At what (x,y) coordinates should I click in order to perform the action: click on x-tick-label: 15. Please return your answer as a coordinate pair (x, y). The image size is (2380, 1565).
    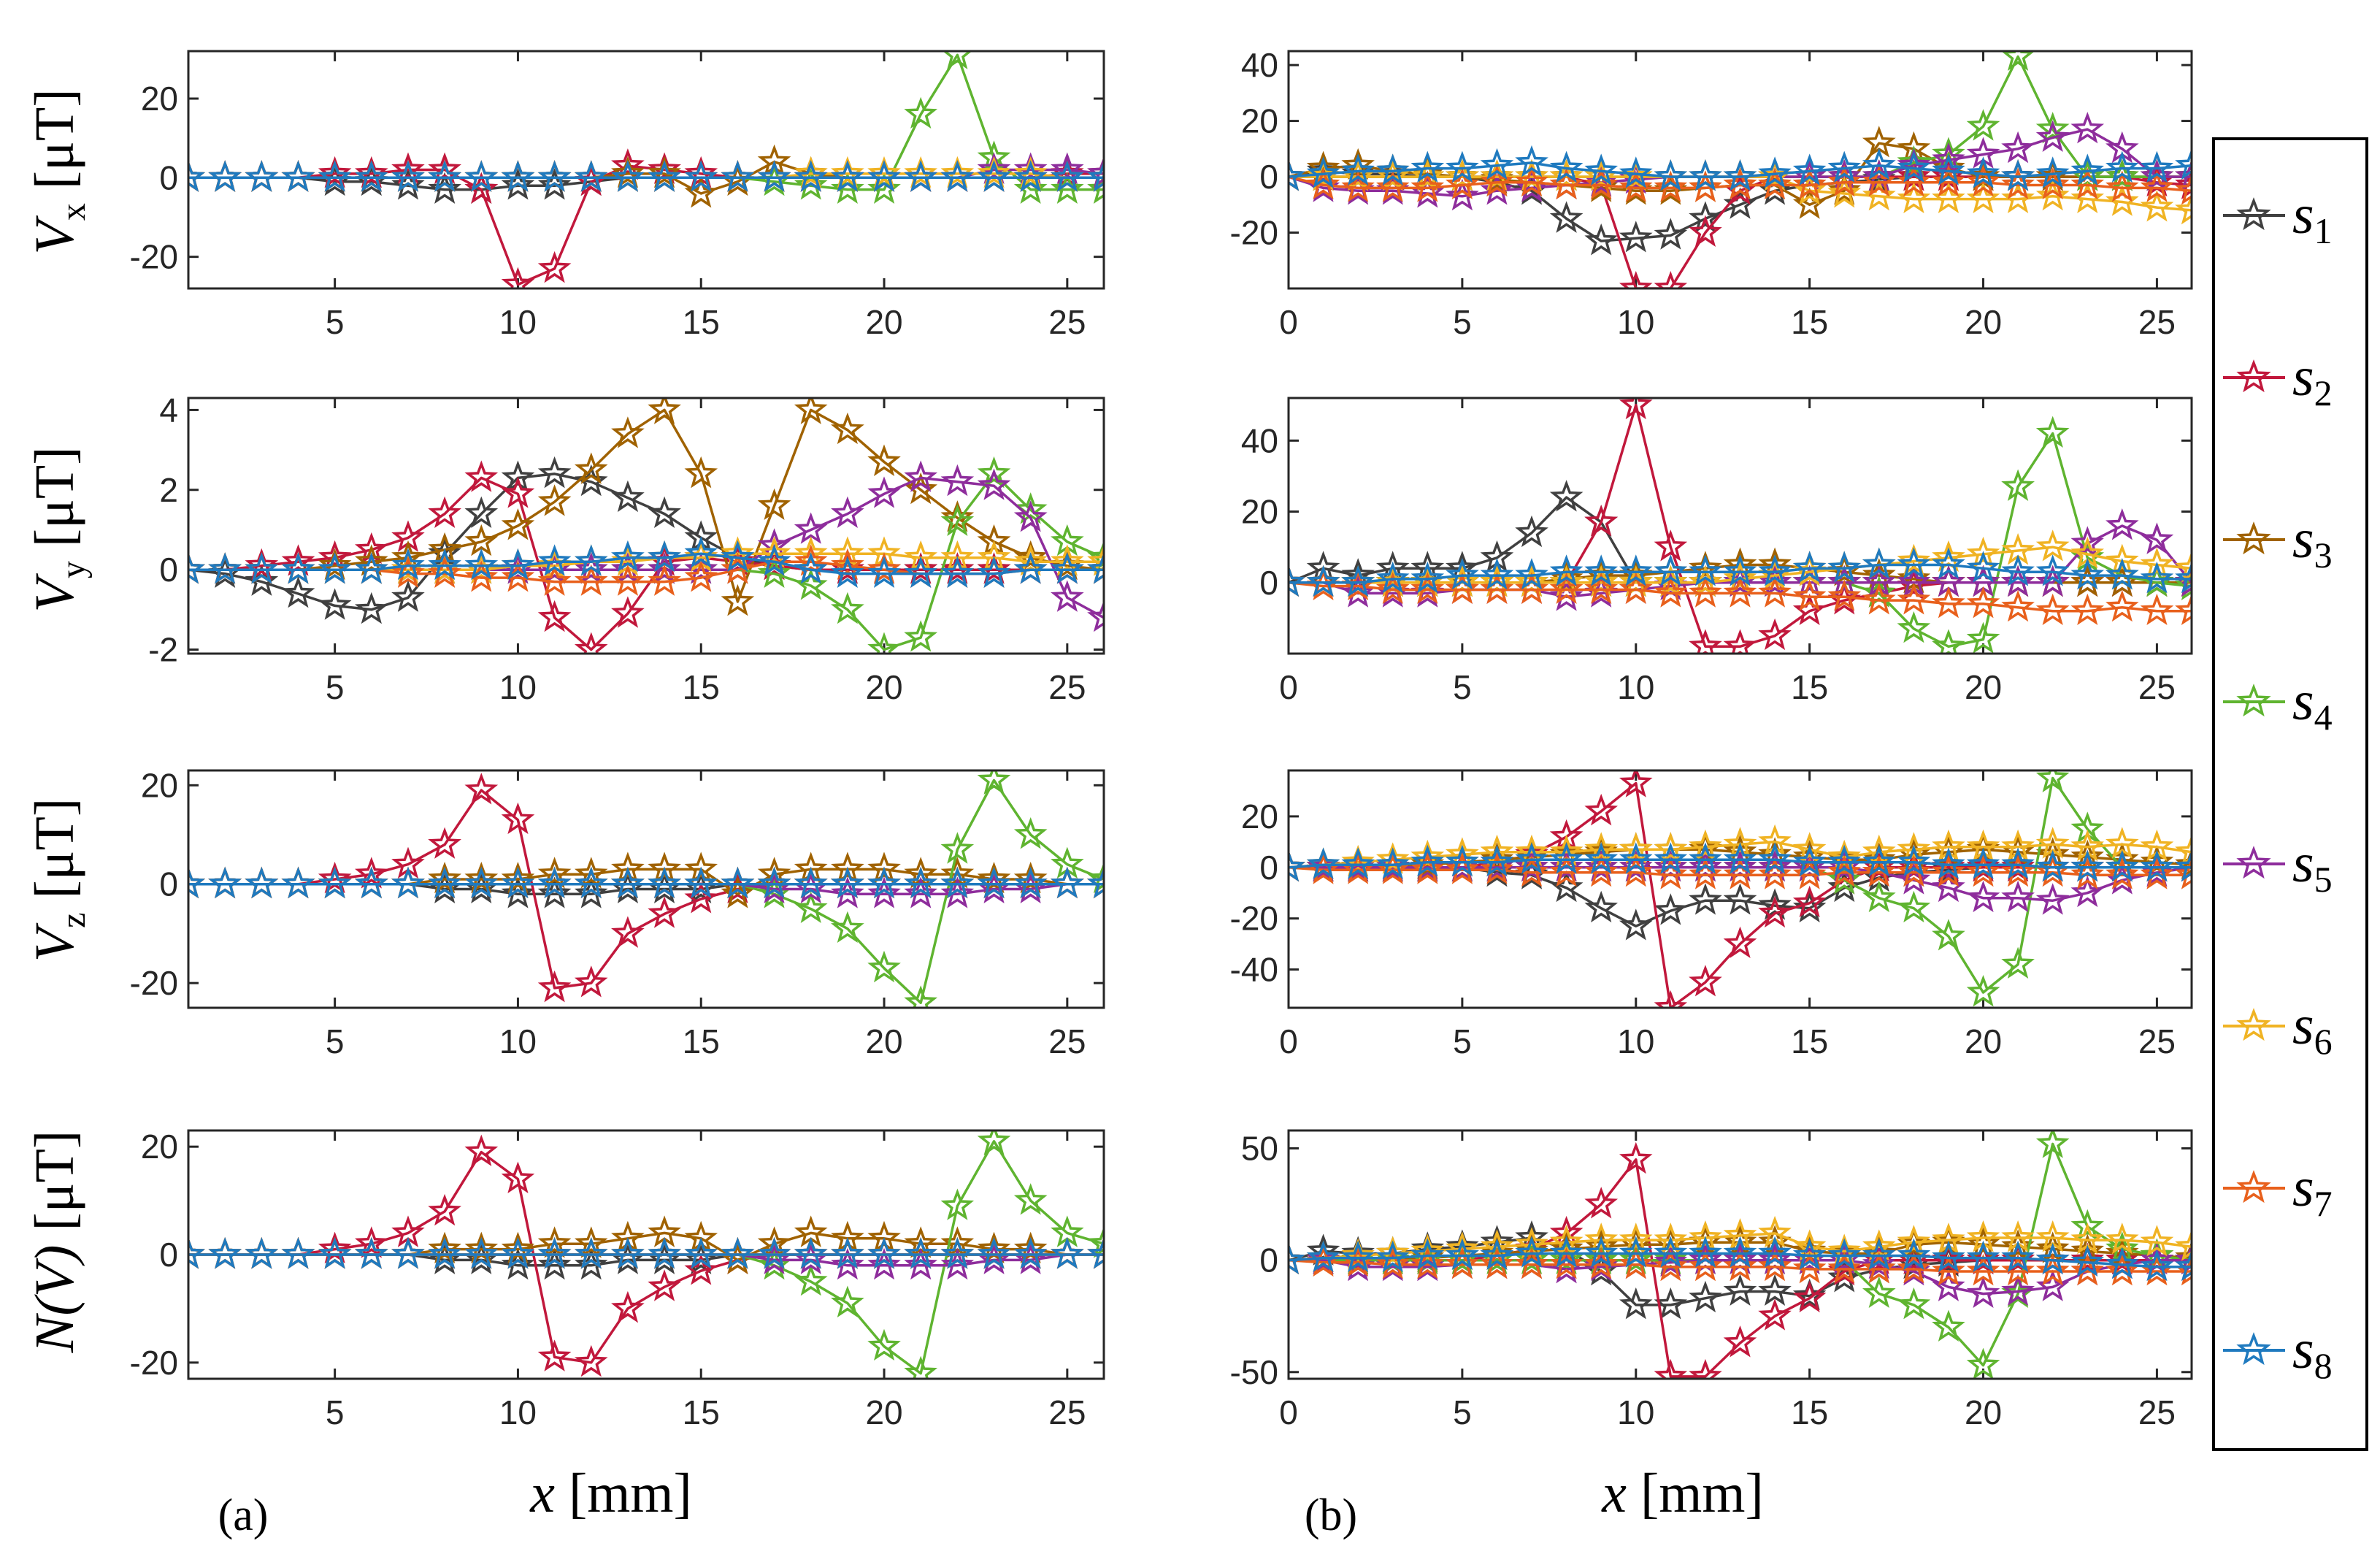
    Looking at the image, I should click on (1809, 687).